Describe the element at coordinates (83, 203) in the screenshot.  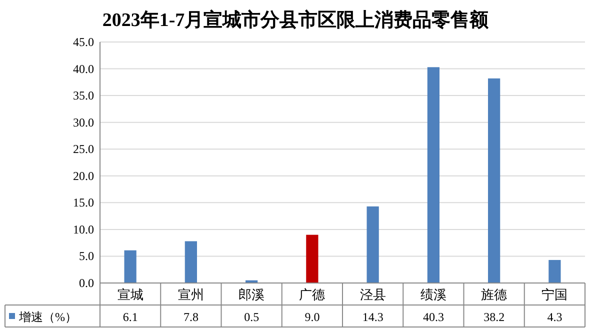
I see `y-tick-label: 15.0` at that location.